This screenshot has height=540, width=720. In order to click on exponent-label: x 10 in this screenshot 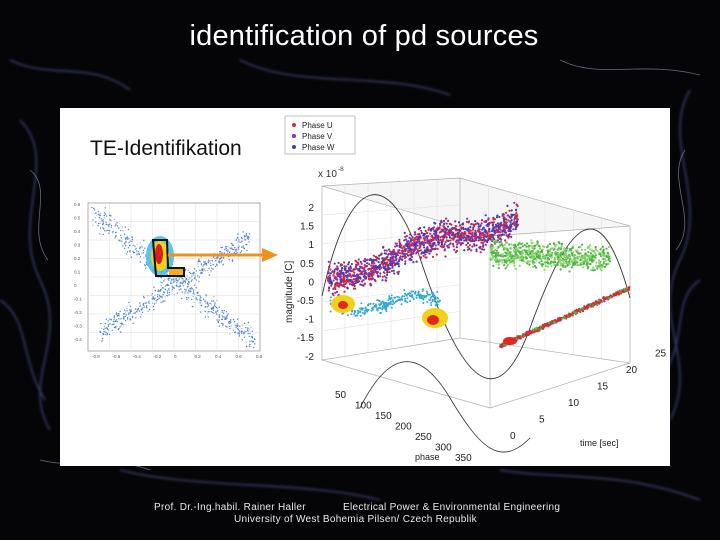, I will do `click(327, 174)`.